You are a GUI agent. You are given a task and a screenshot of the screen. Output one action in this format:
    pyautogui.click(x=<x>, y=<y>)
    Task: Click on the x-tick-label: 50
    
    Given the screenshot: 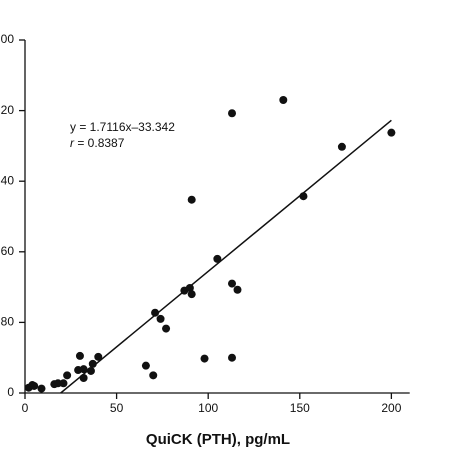 What is the action you would take?
    pyautogui.click(x=117, y=408)
    